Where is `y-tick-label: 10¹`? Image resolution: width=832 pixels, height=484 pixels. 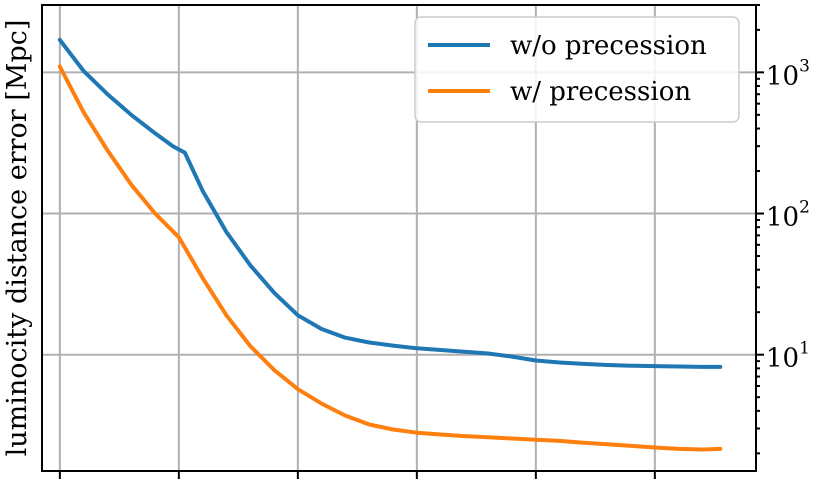 y-tick-label: 10¹ is located at coordinates (788, 356).